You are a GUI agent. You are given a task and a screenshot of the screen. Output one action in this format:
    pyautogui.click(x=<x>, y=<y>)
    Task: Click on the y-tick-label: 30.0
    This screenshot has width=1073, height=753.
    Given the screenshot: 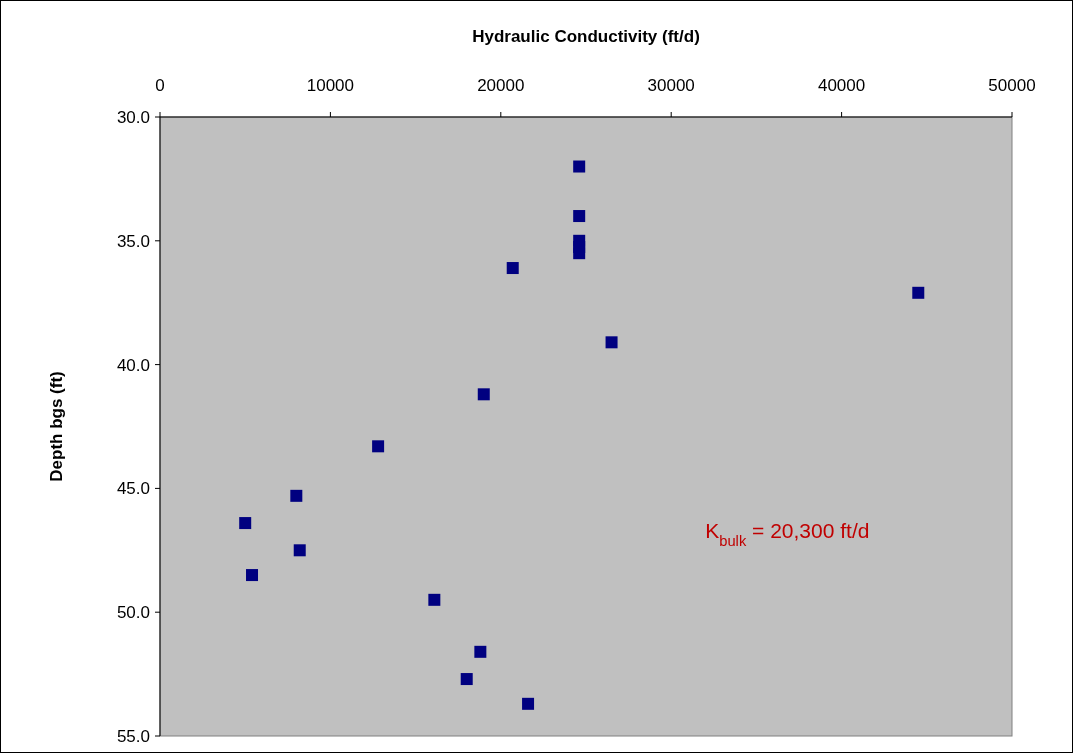 What is the action you would take?
    pyautogui.click(x=133, y=117)
    